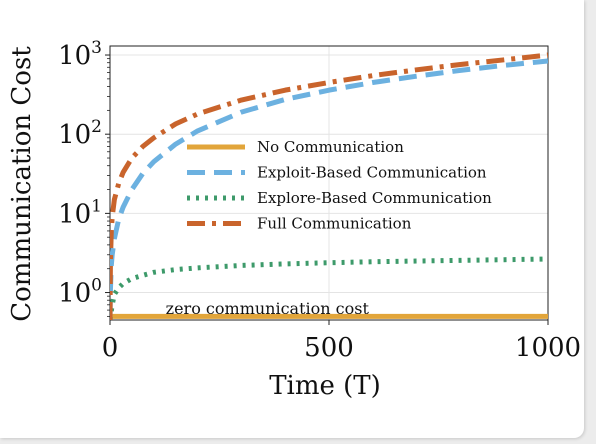 The height and width of the screenshot is (444, 596). What do you see at coordinates (80, 292) in the screenshot?
I see `y-tick-label-0: 10⁰` at bounding box center [80, 292].